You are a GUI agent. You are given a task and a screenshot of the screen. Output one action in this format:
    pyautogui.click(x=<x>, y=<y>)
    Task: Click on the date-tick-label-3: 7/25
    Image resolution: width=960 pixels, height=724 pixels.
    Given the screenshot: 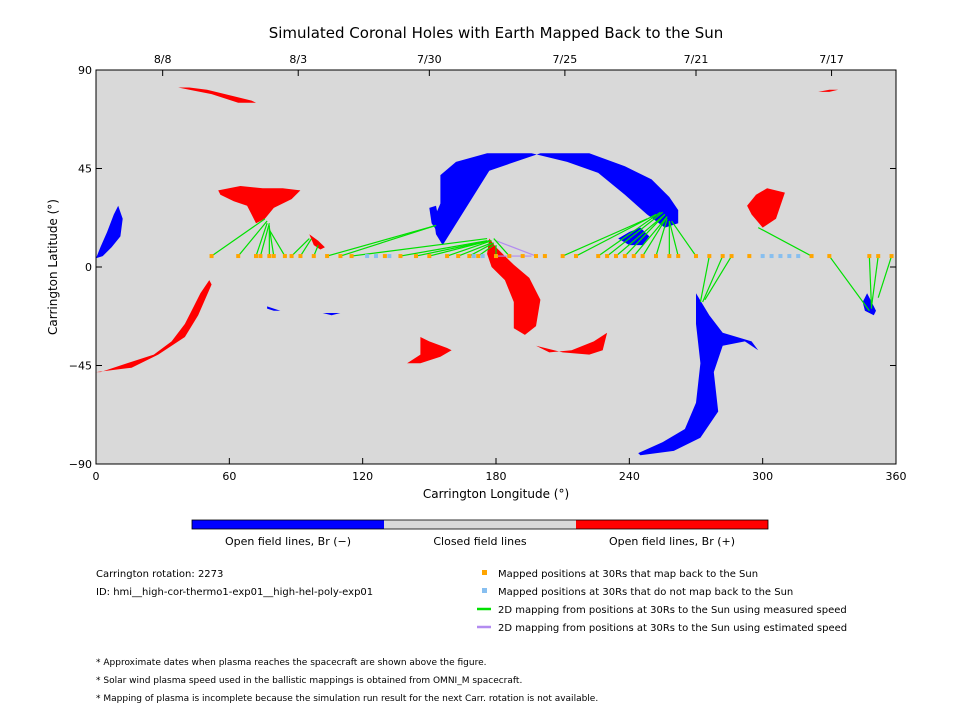 What is the action you would take?
    pyautogui.click(x=565, y=59)
    